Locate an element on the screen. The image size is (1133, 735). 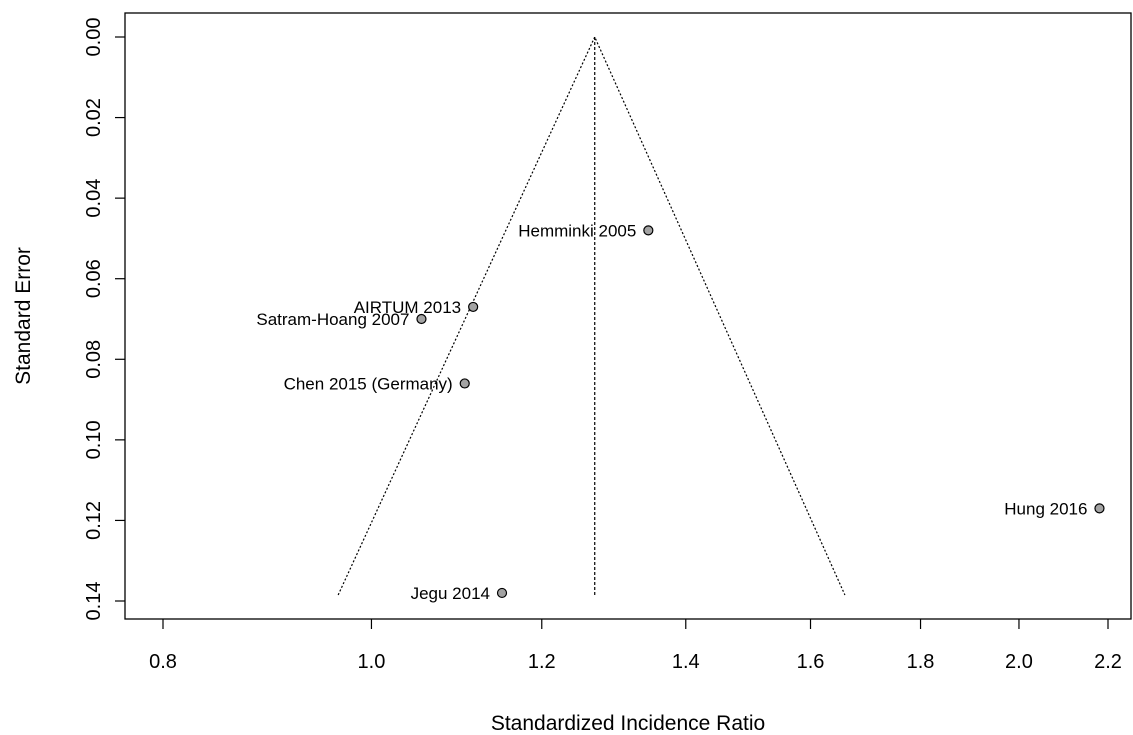
x-tick-label: 2.2 is located at coordinates (1108, 662).